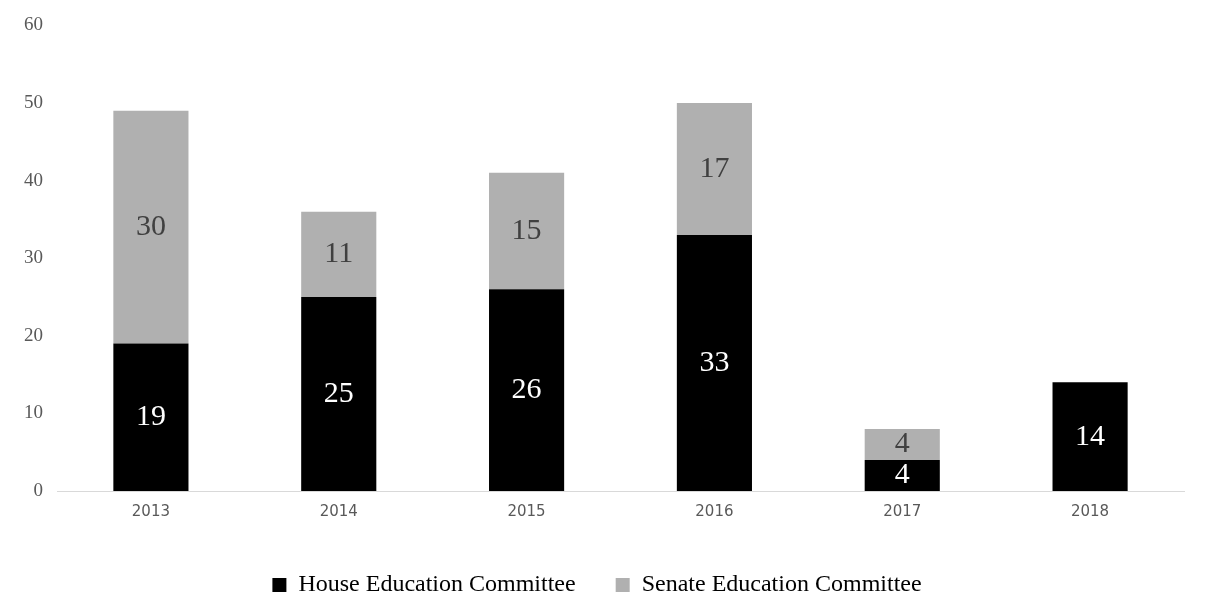 The width and height of the screenshot is (1214, 607). What do you see at coordinates (338, 391) in the screenshot?
I see `data-label: 25` at bounding box center [338, 391].